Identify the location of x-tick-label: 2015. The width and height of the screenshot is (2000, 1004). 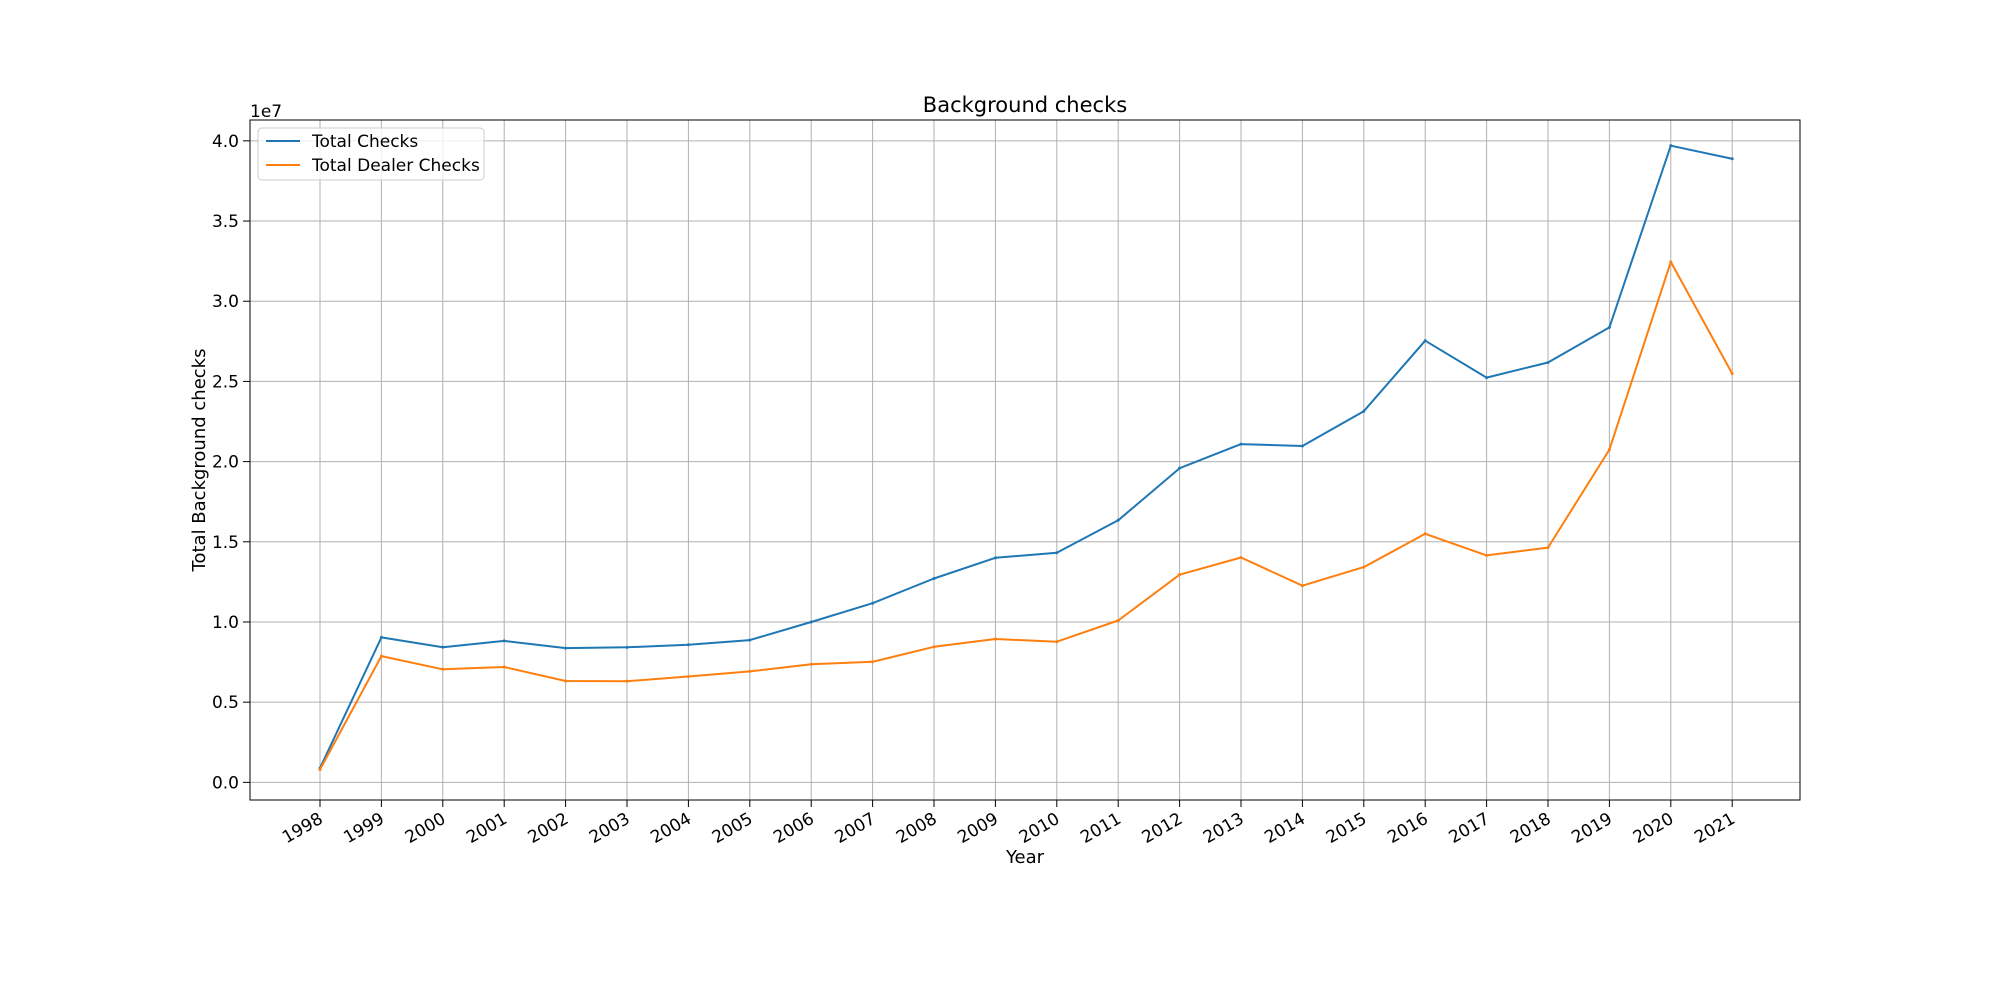
(1346, 828).